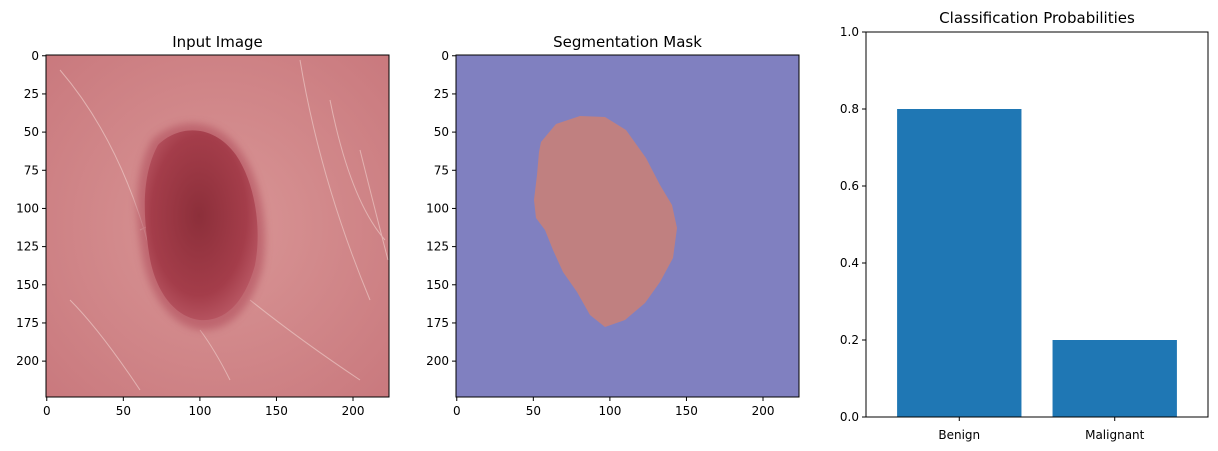 Image resolution: width=1218 pixels, height=451 pixels. Describe the element at coordinates (853, 224) in the screenshot. I see `classification-y-ticks: 0.0 0.2 0.4 0.6 0.8 1.0` at that location.